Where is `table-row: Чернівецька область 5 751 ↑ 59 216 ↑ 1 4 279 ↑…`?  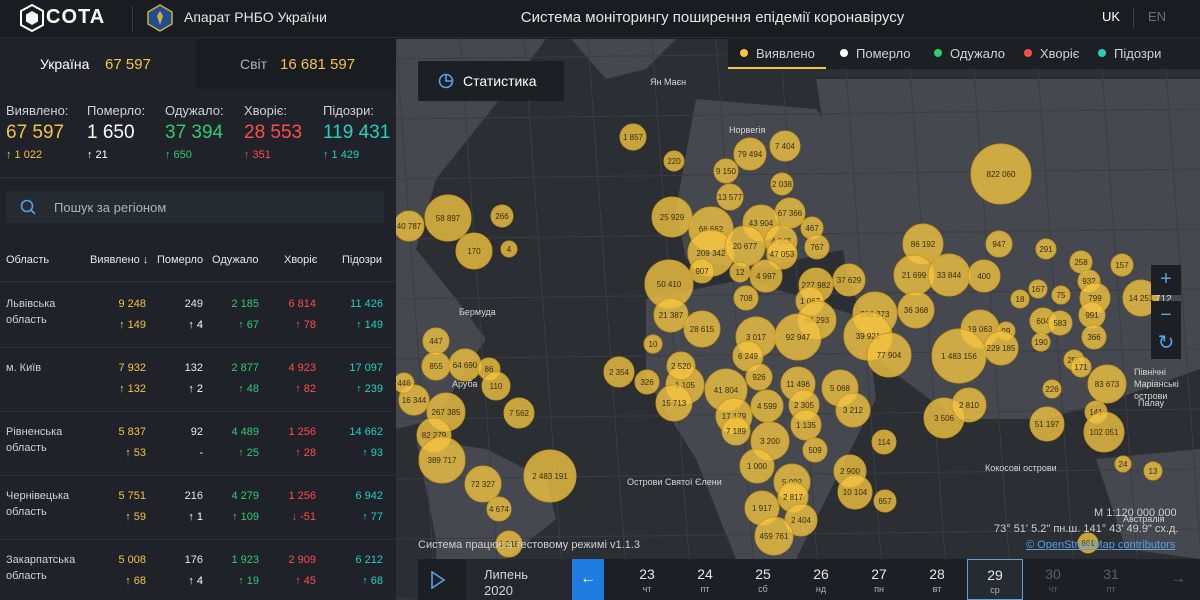 table-row: Чернівецька область 5 751 ↑ 59 216 ↑ 1 4 279 ↑… is located at coordinates (198, 508).